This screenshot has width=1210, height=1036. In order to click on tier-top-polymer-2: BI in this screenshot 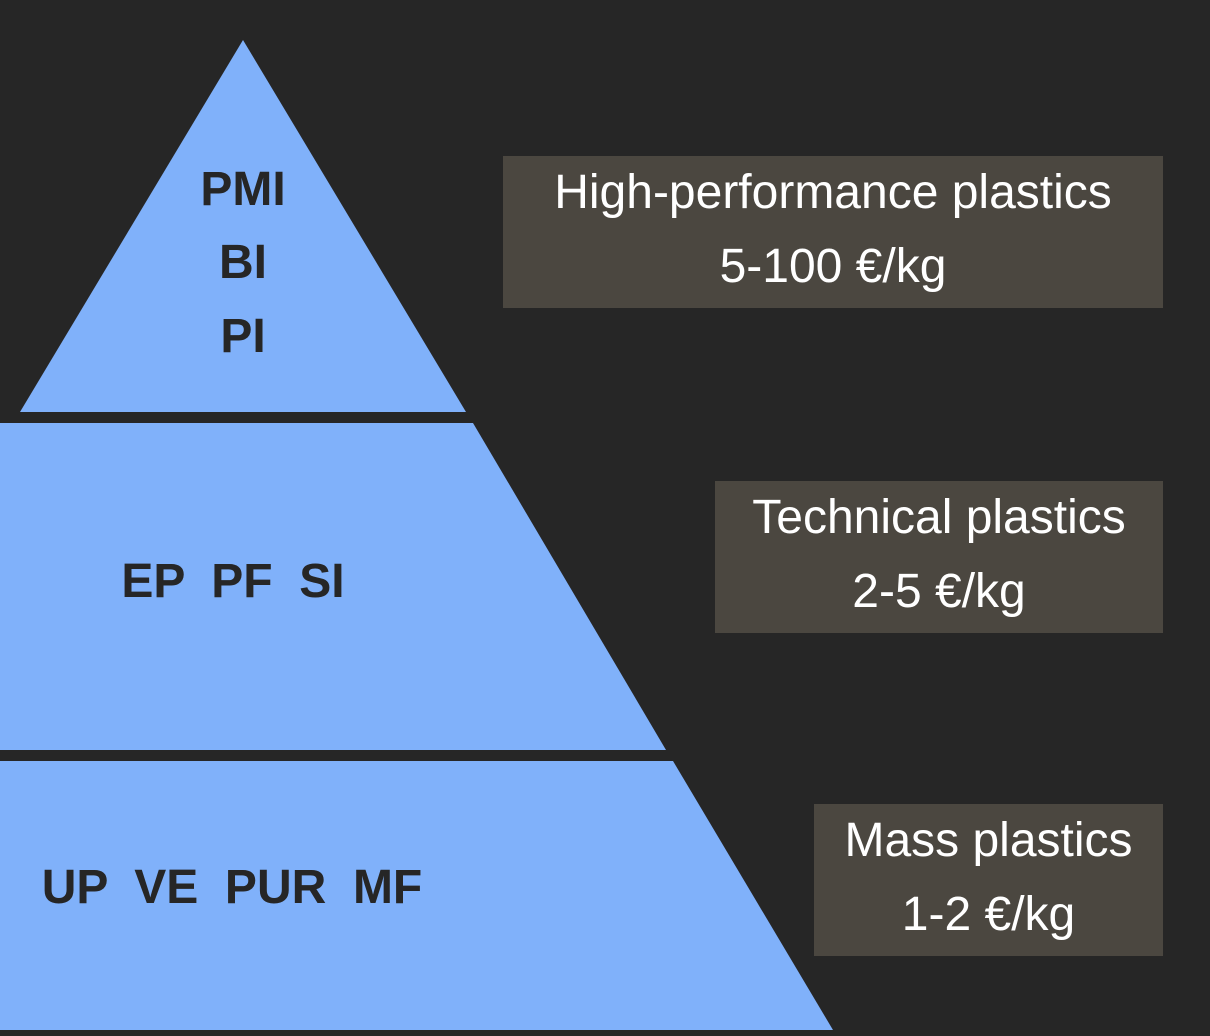, I will do `click(243, 262)`.